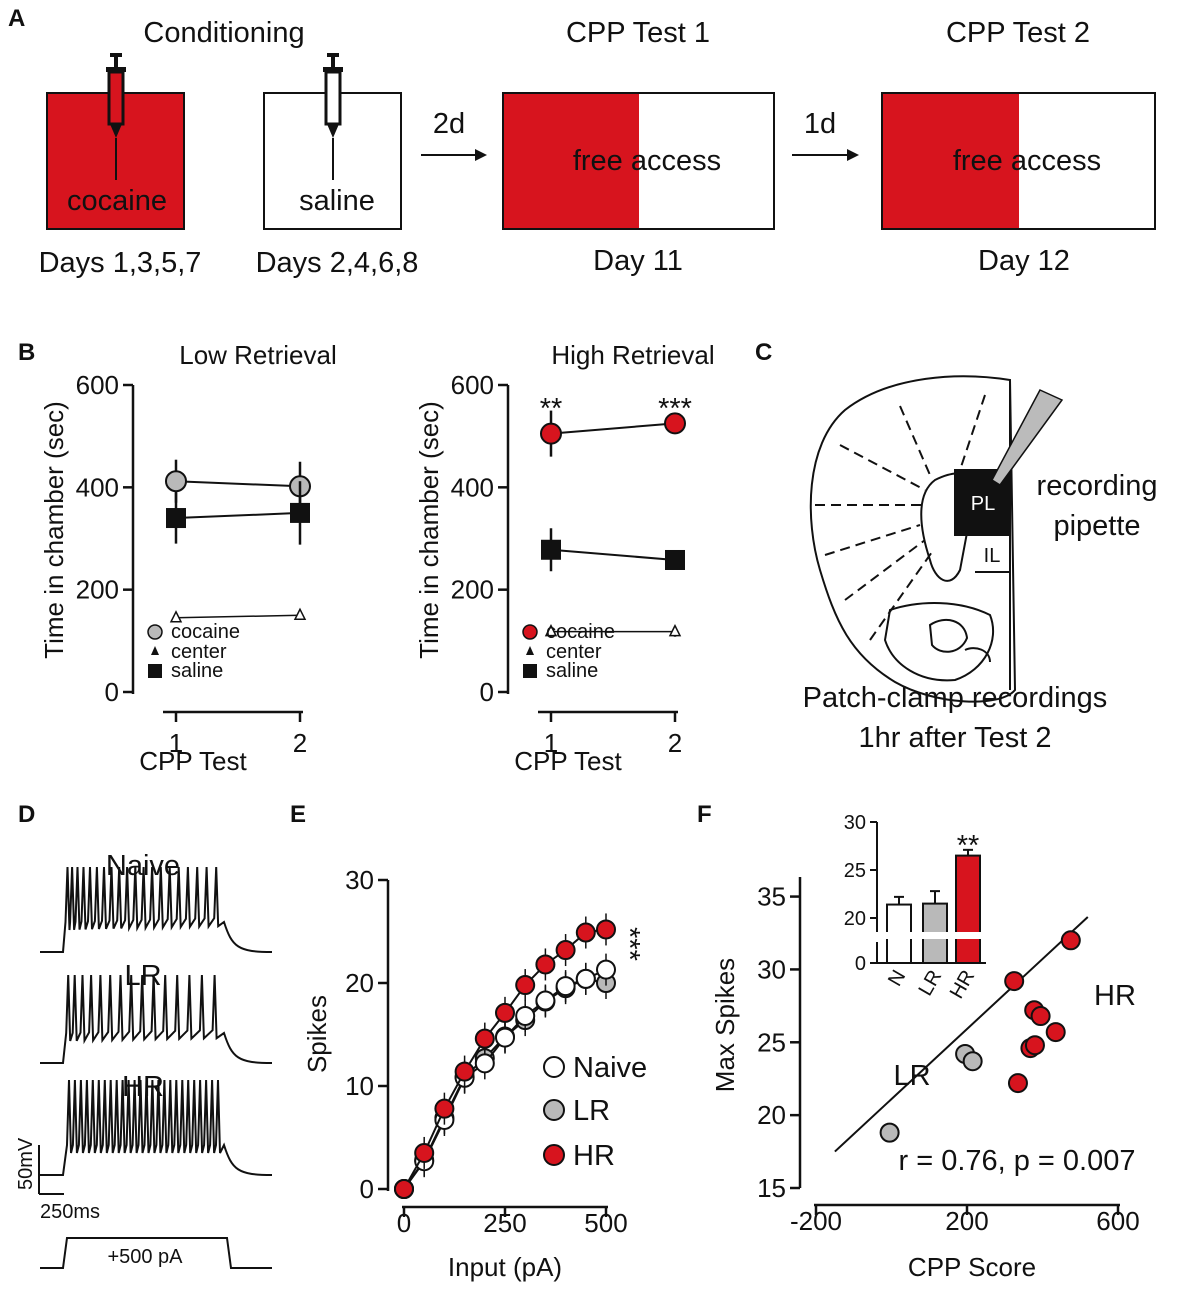 This screenshot has height=1300, width=1183. What do you see at coordinates (771, 969) in the screenshot?
I see `y-tick-label: 30` at bounding box center [771, 969].